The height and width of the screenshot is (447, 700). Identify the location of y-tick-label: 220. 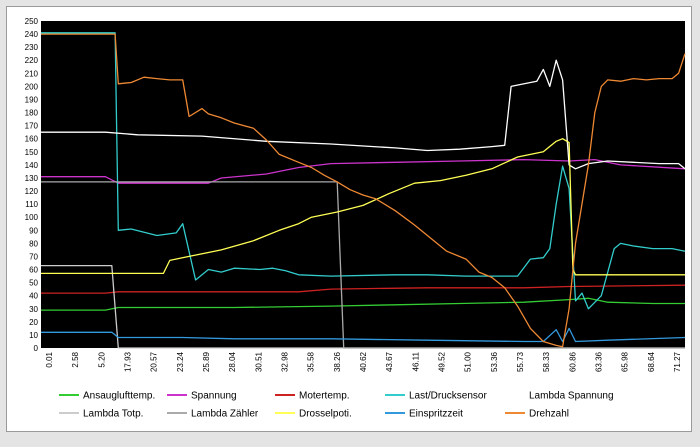
(32, 60).